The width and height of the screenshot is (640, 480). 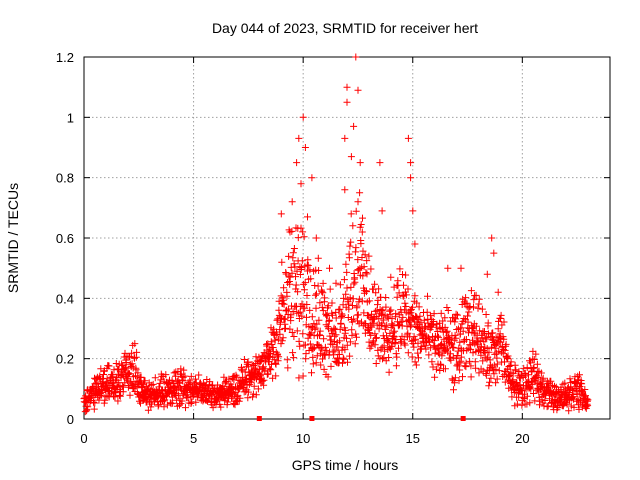 What do you see at coordinates (522, 438) in the screenshot?
I see `x-tick-label: 20` at bounding box center [522, 438].